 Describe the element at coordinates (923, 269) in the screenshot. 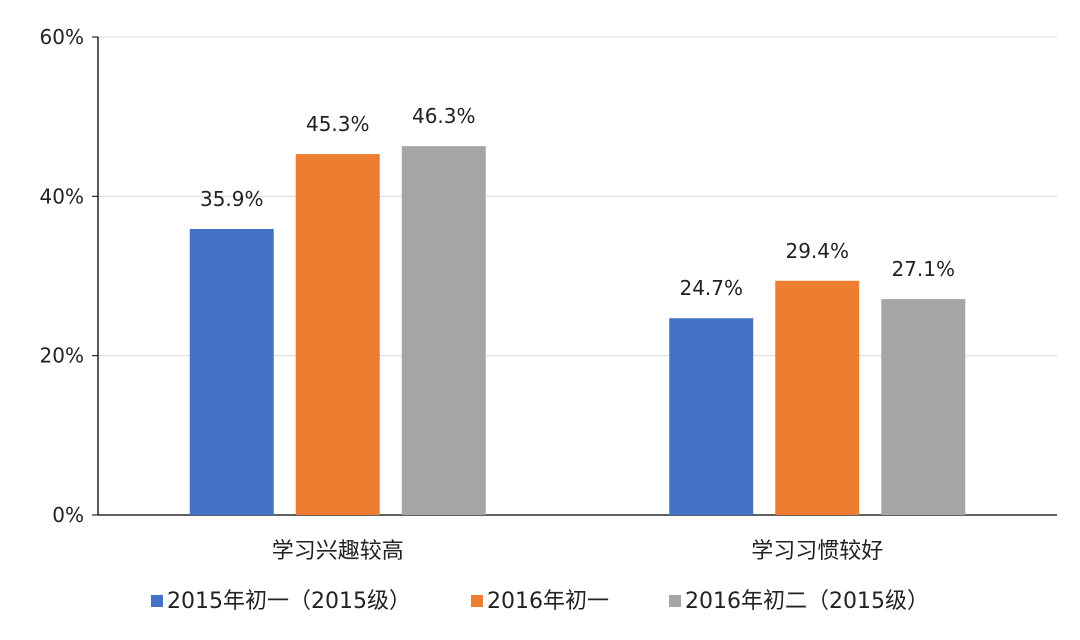

I see `data-label: 27.1%` at that location.